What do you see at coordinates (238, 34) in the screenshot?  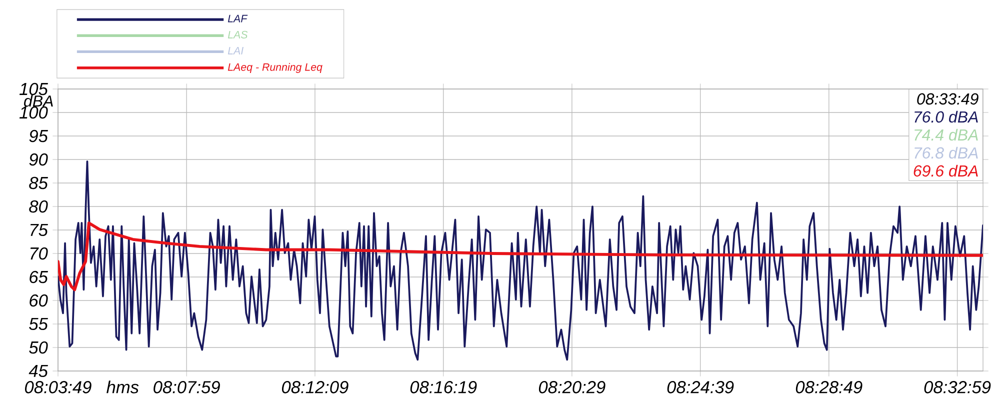 I see `legend-label: LAS` at bounding box center [238, 34].